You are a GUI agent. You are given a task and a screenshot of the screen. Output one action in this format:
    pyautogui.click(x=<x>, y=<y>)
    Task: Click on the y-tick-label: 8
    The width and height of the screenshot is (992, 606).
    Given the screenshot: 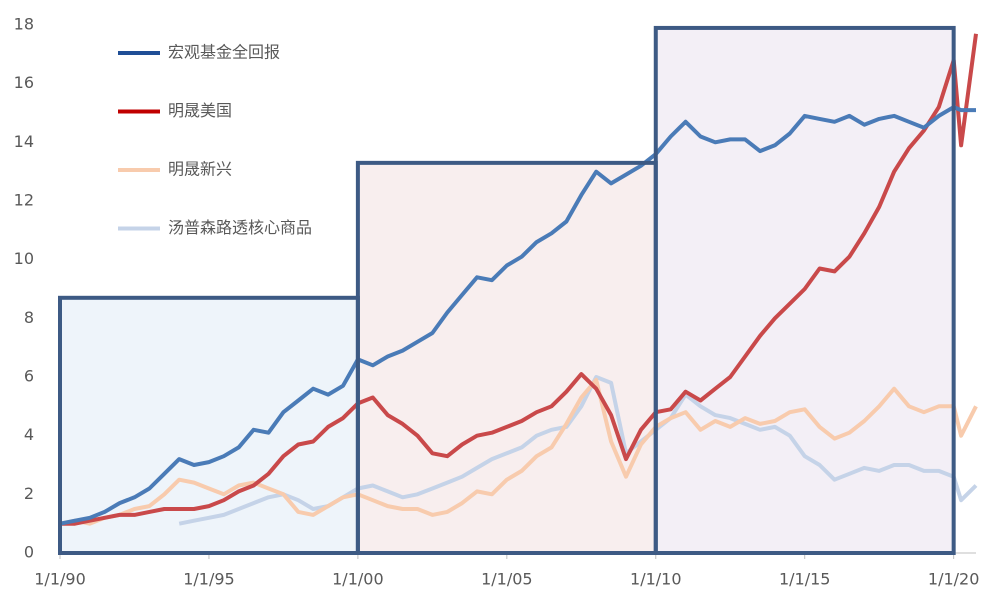 What is the action you would take?
    pyautogui.click(x=29, y=317)
    